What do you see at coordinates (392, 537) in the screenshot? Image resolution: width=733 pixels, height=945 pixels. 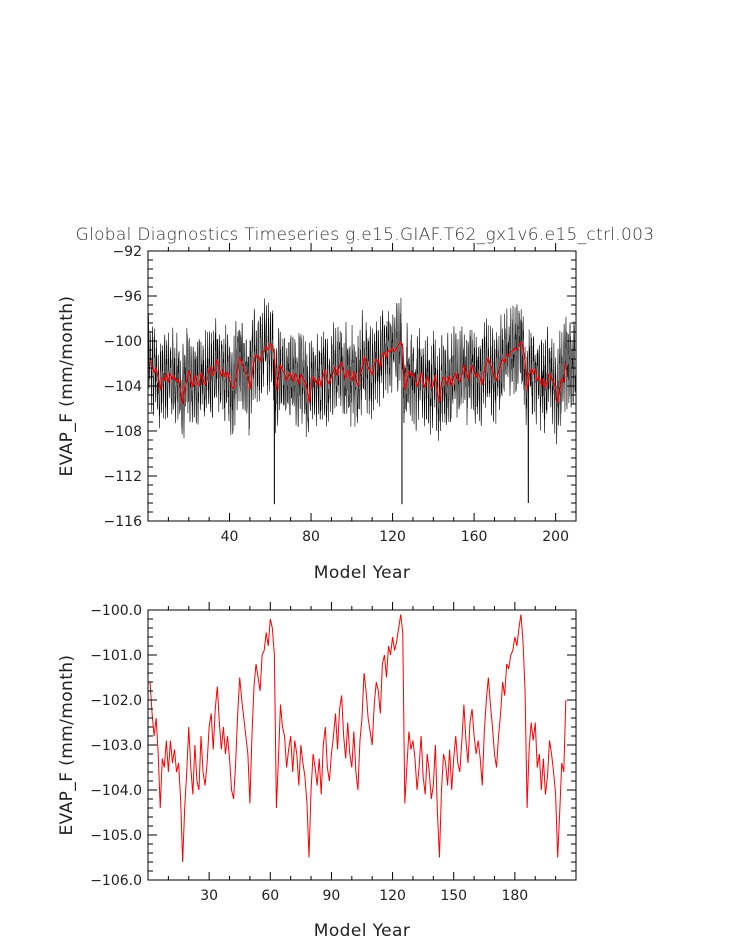 I see `top-xtick-label: 120` at bounding box center [392, 537].